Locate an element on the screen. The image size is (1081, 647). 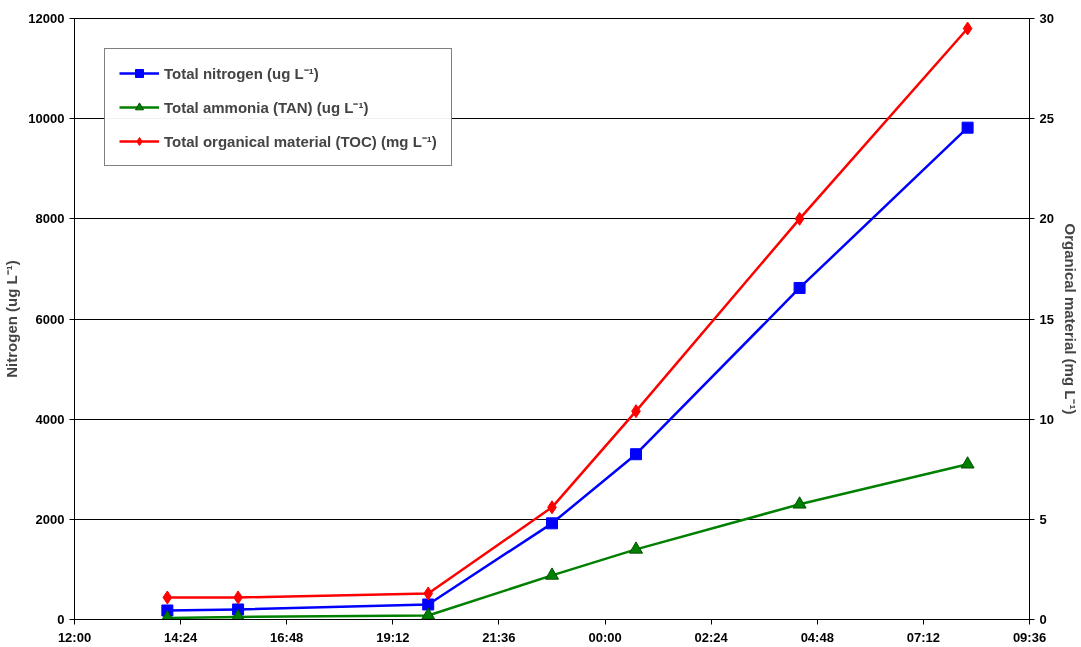
x-tick-label: 02:24 is located at coordinates (711, 637).